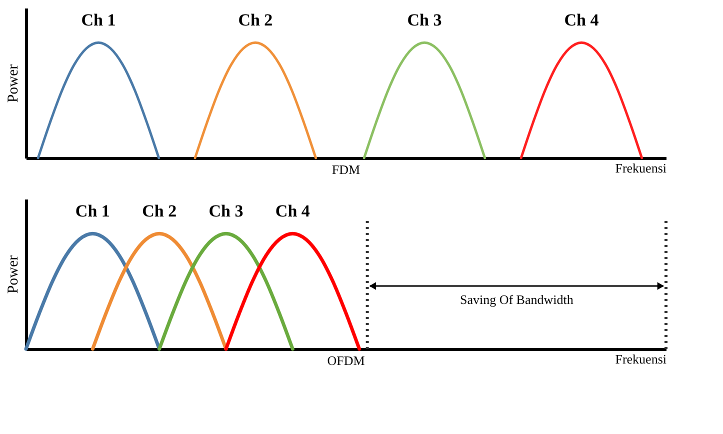 The image size is (723, 434). I want to click on annotation: Saving Of Bandwidth, so click(517, 299).